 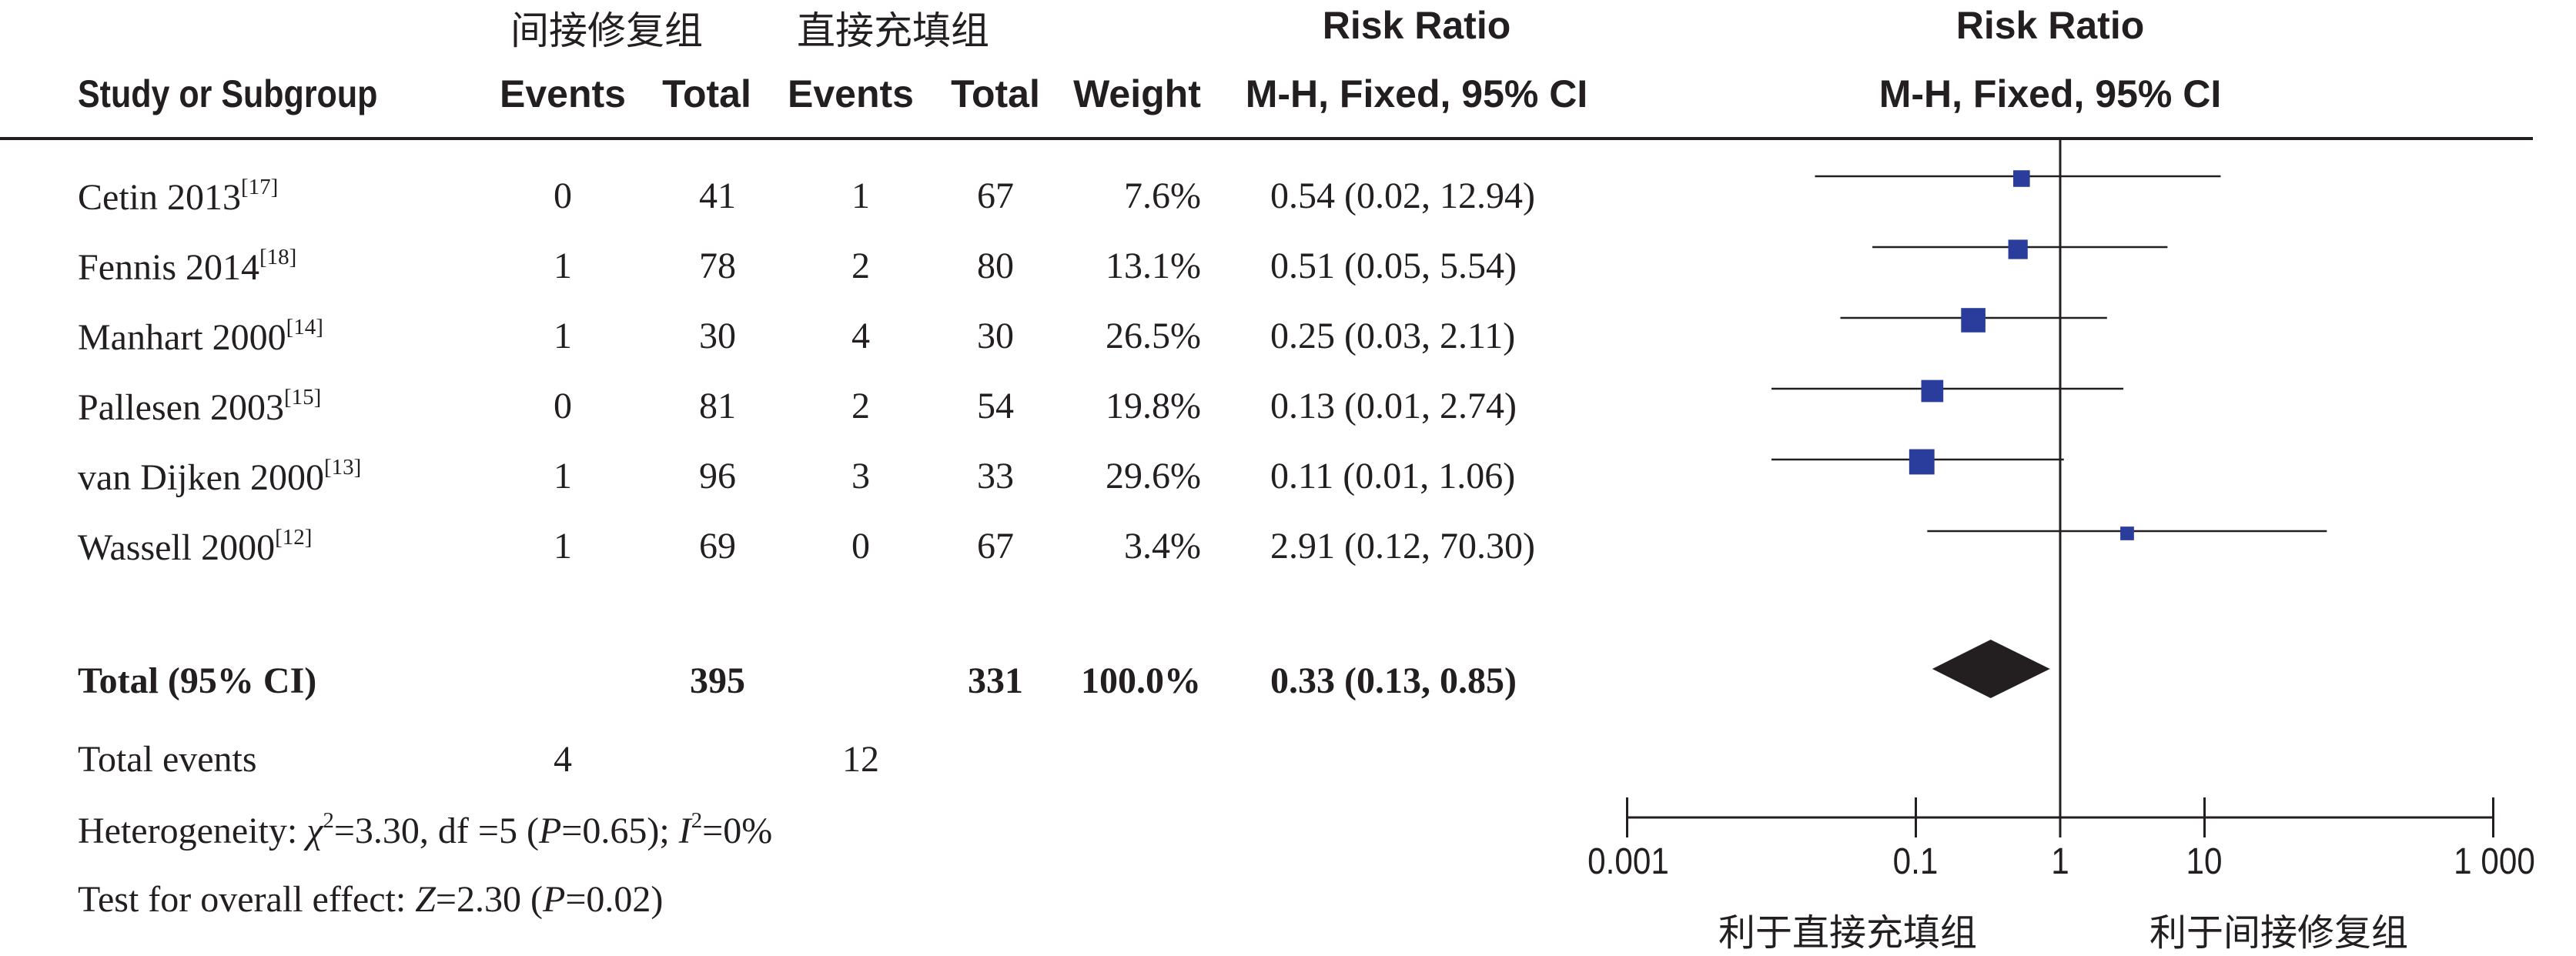 I want to click on favours-indirect-label: 利于间接修复组, so click(x=2279, y=933).